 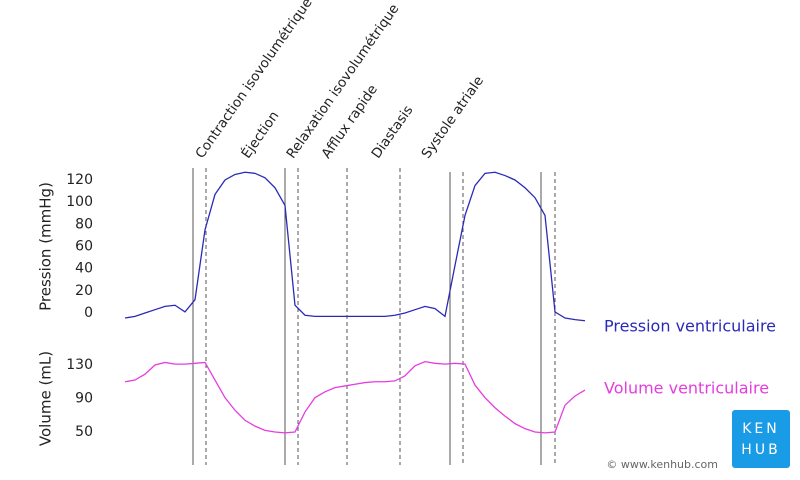 What do you see at coordinates (84, 247) in the screenshot?
I see `y-tick-label: 60` at bounding box center [84, 247].